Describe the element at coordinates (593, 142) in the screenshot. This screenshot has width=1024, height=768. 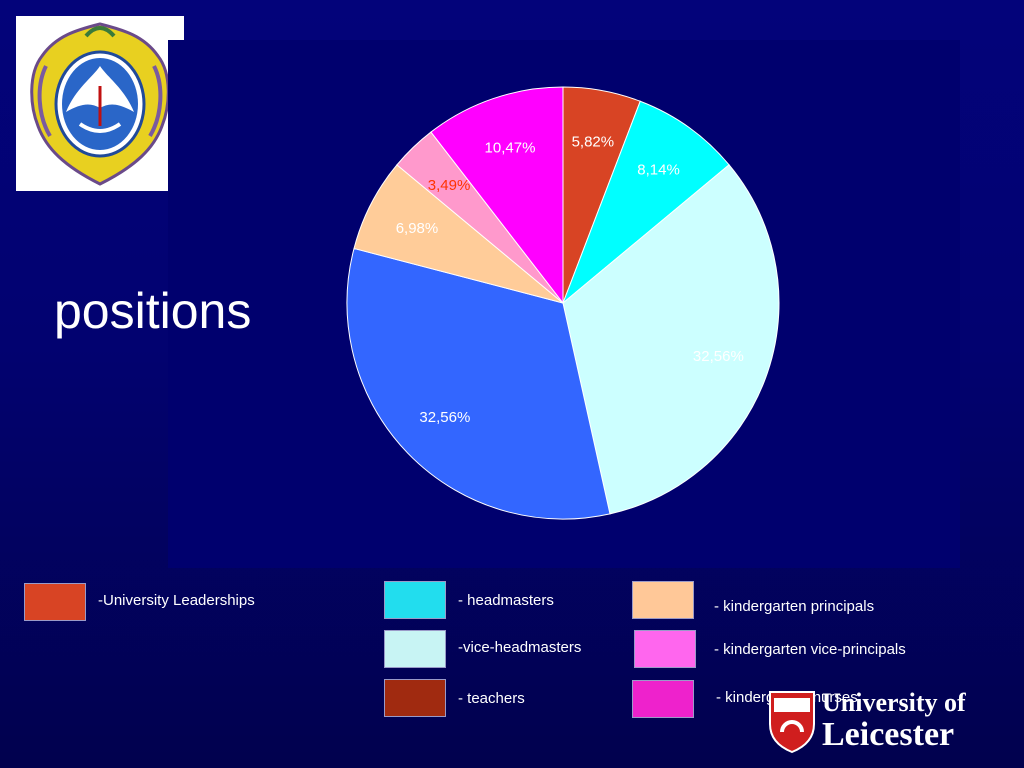
I see `pie-data-label-1: 5,82%` at that location.